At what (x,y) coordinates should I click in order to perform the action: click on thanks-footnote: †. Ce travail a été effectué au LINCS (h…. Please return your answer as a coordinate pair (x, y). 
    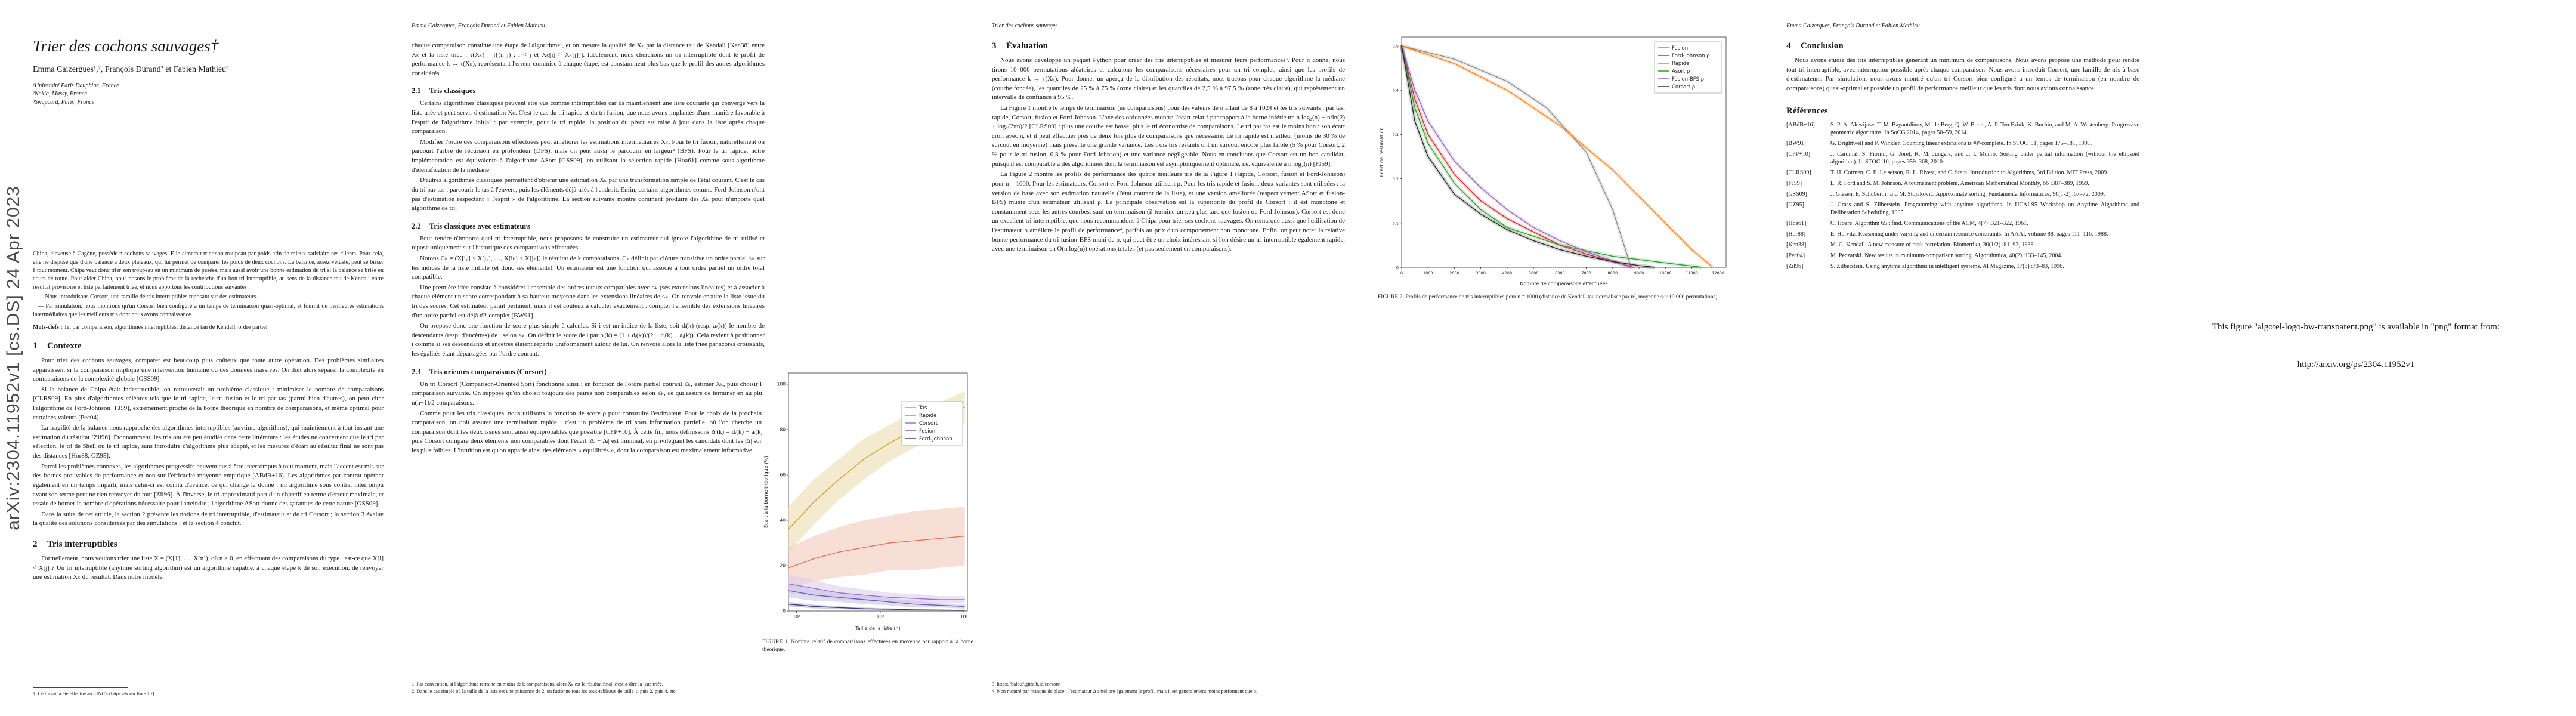
    Looking at the image, I should click on (94, 693).